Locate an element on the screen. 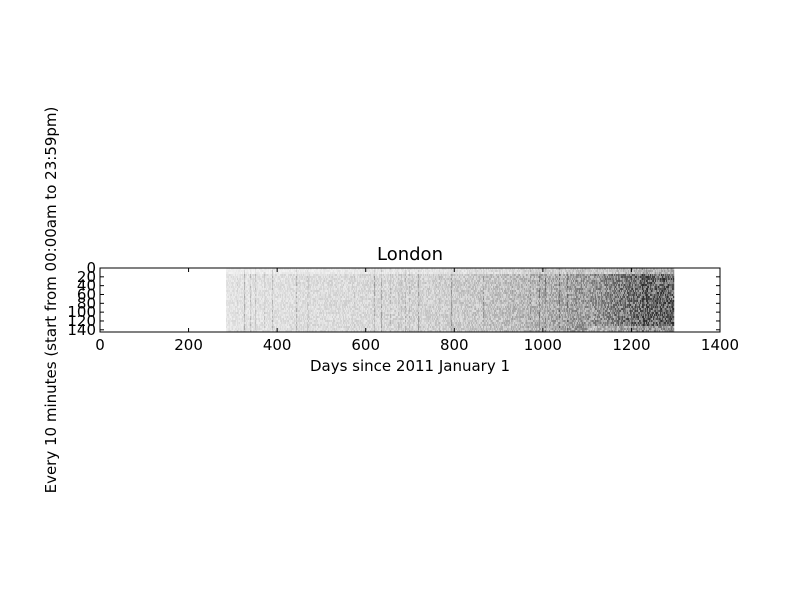 The height and width of the screenshot is (600, 800). y-tick-label: 20 is located at coordinates (86, 277).